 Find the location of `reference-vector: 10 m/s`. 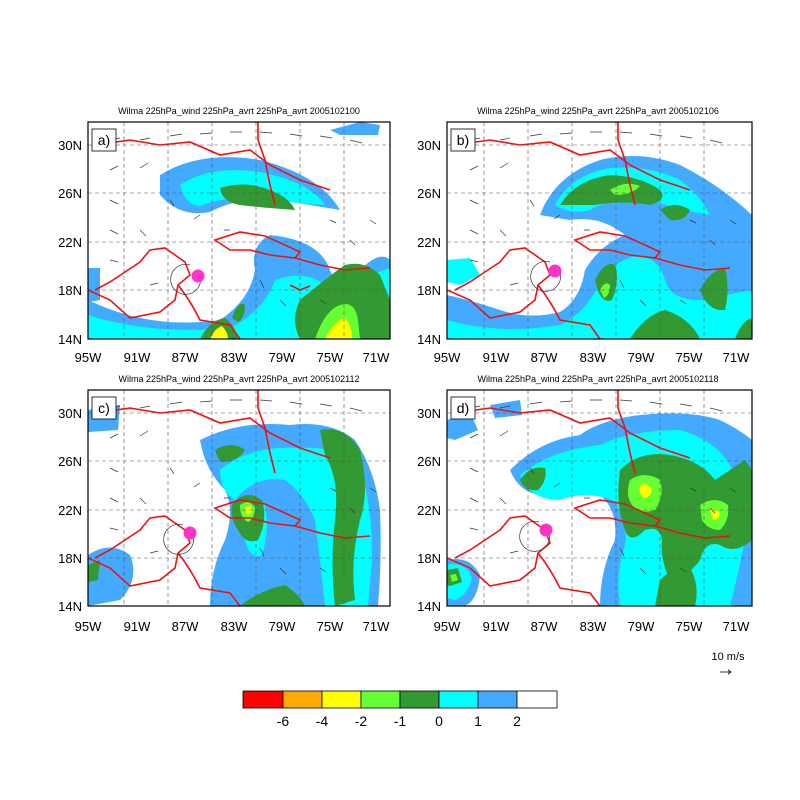

reference-vector: 10 m/s is located at coordinates (728, 663).